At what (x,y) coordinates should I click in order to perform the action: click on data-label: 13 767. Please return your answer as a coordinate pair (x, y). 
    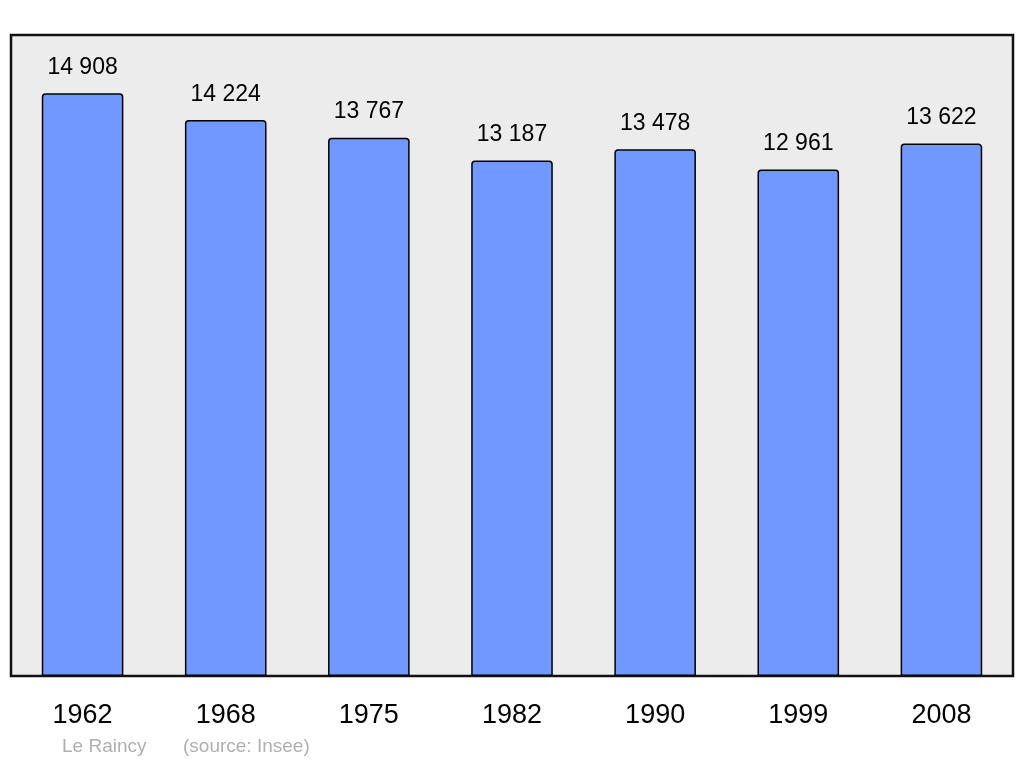
    Looking at the image, I should click on (369, 110).